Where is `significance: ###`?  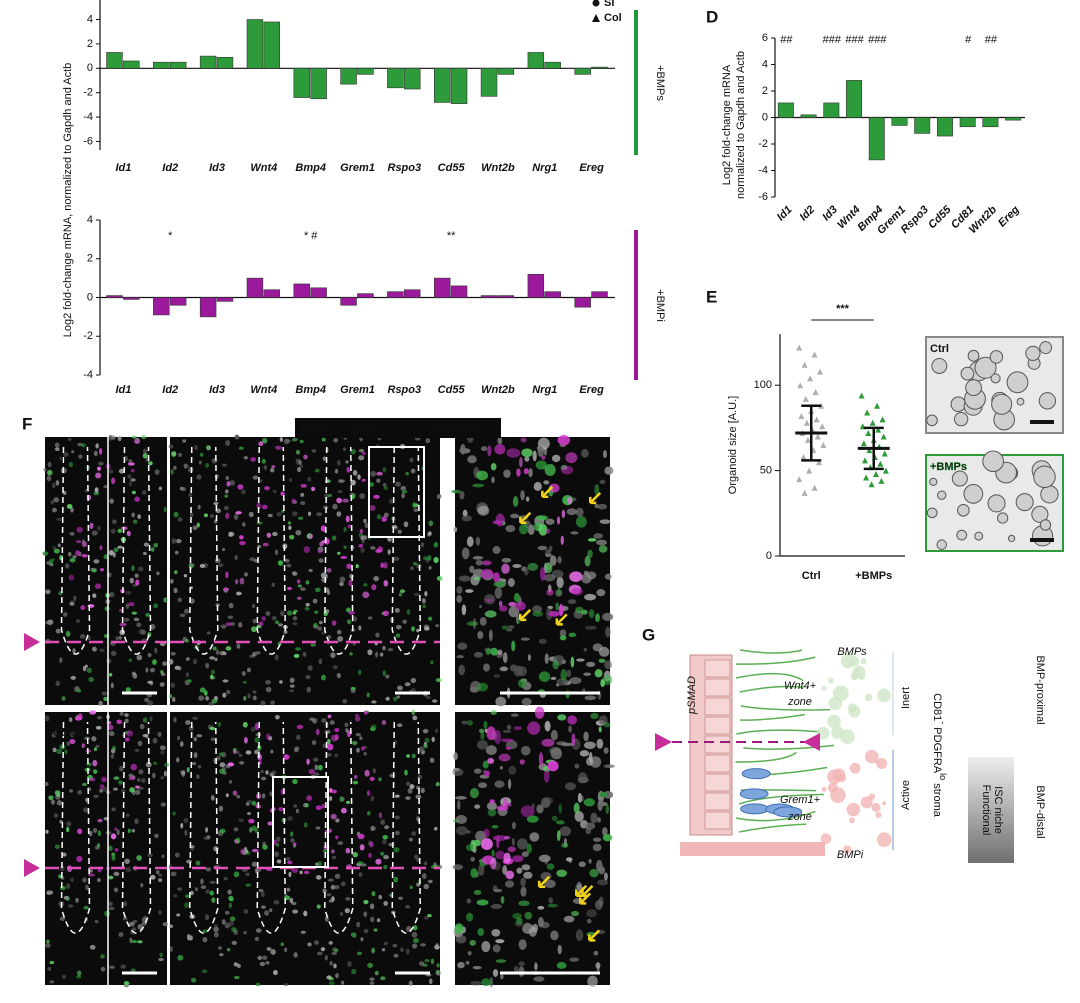 significance: ### is located at coordinates (832, 40).